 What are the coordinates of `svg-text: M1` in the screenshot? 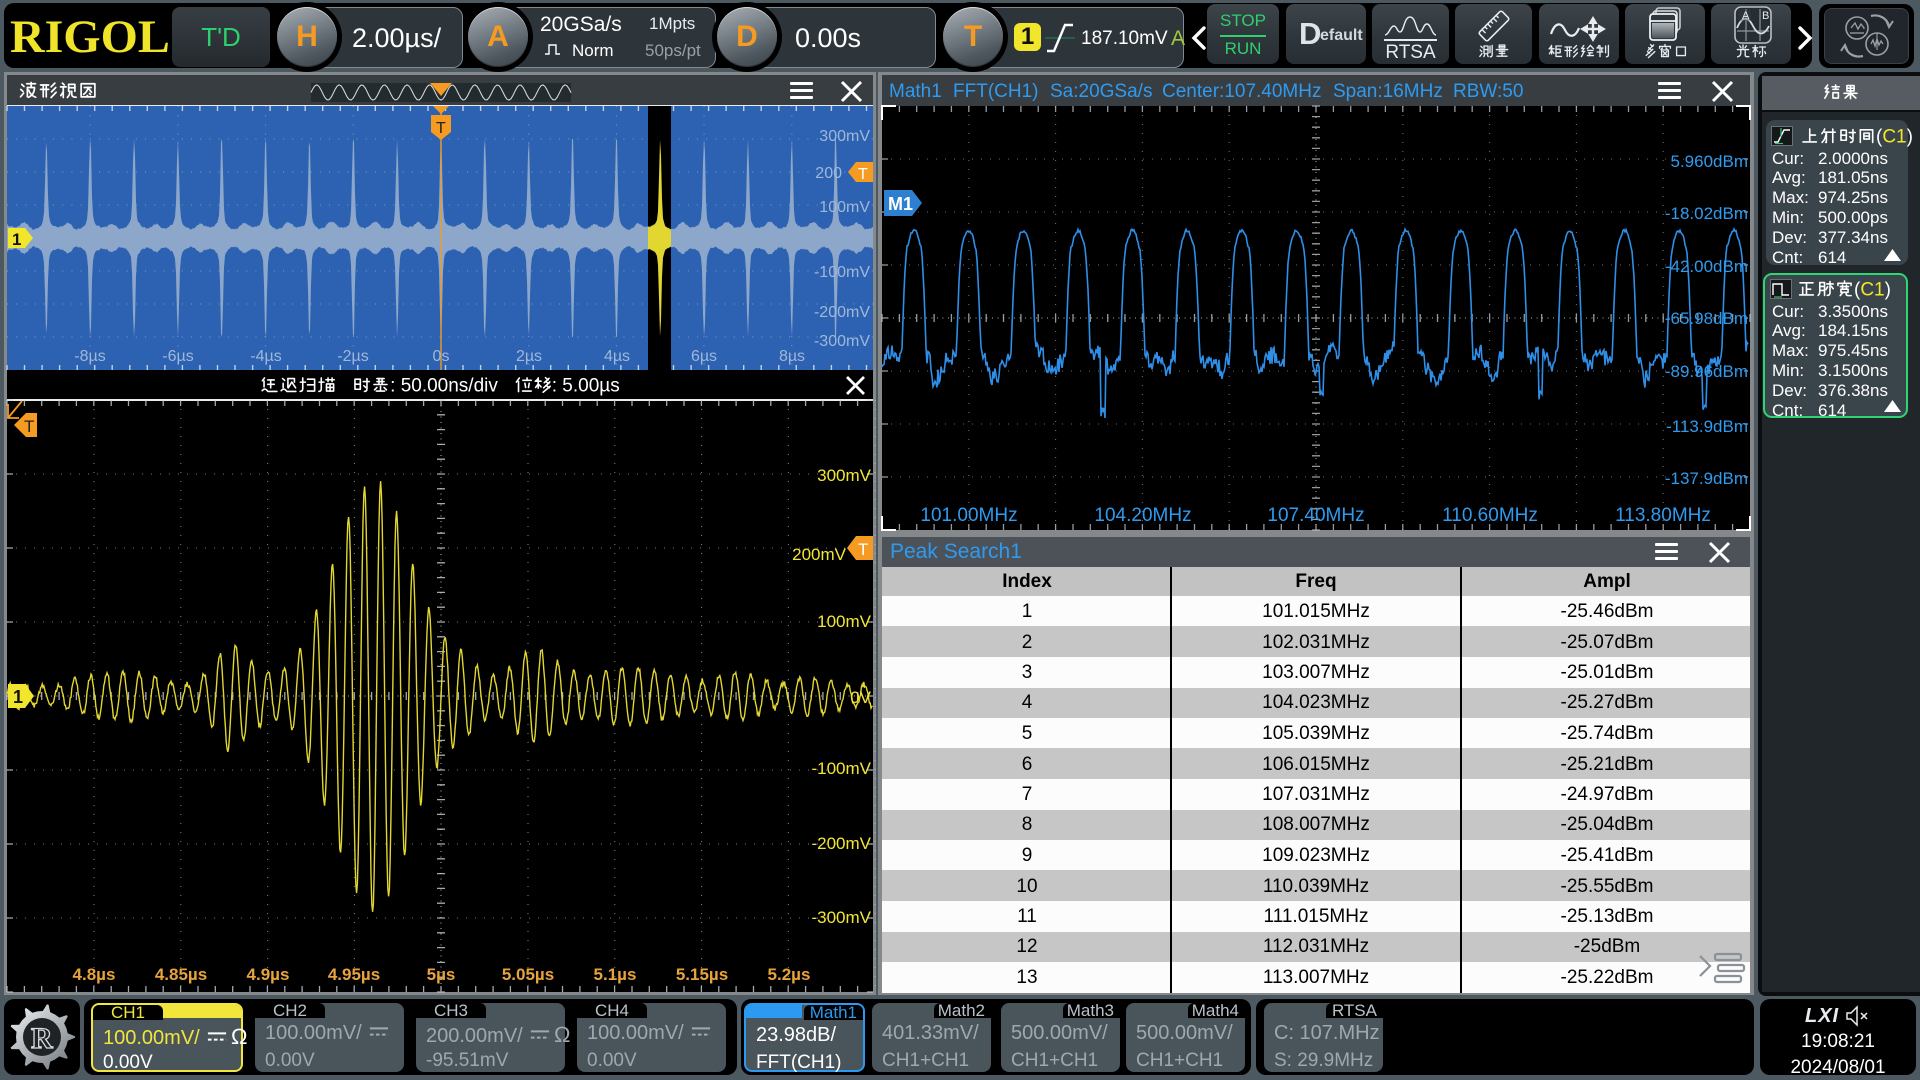 It's located at (900, 204).